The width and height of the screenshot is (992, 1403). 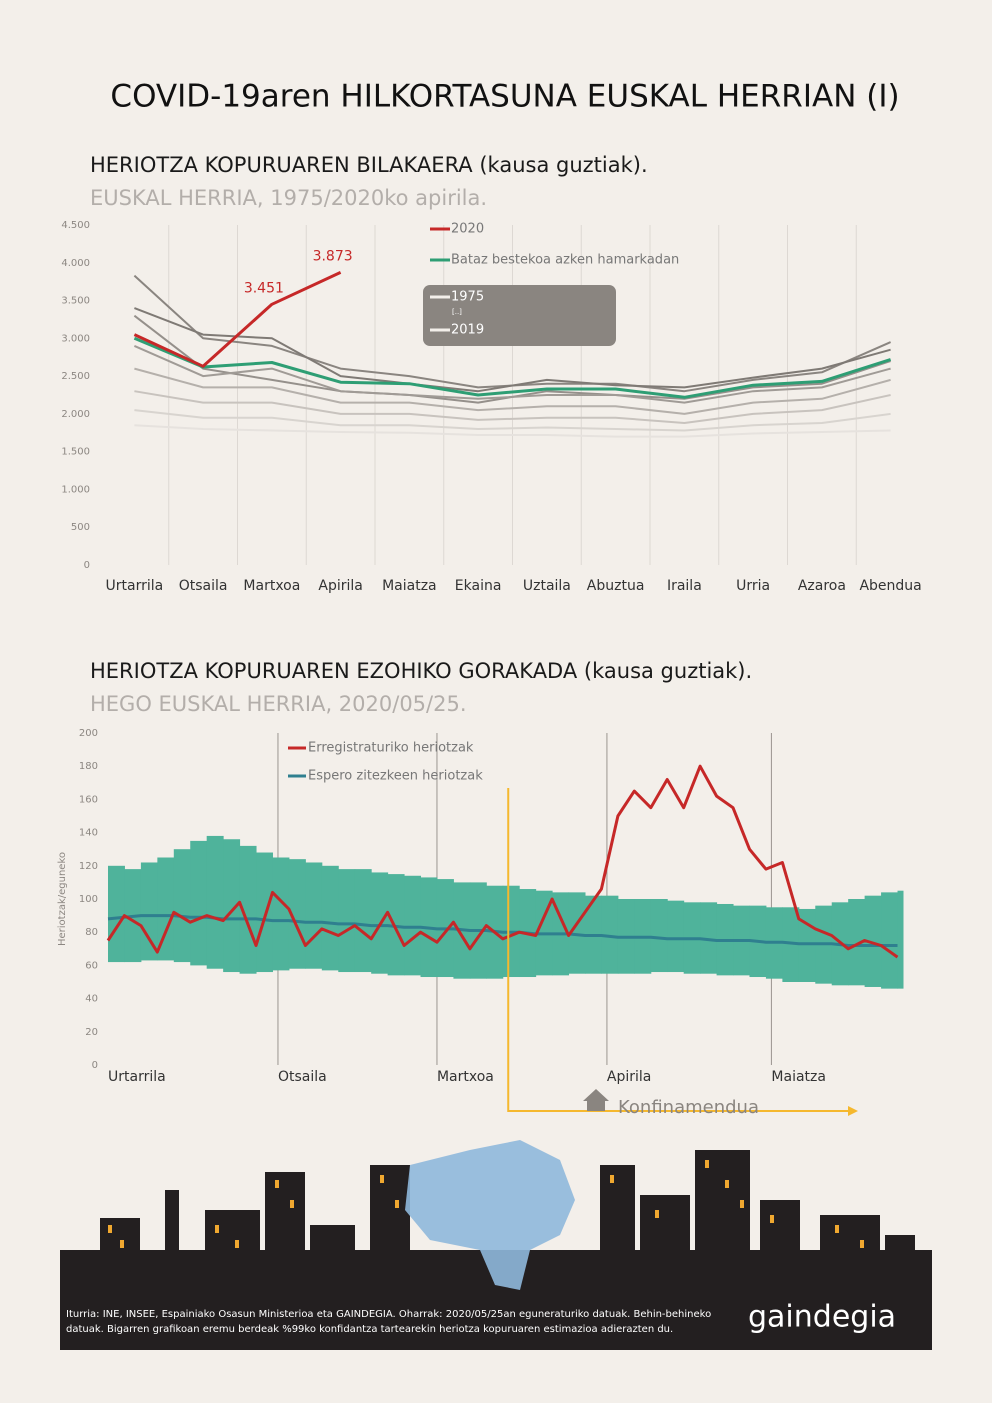 What do you see at coordinates (80, 527) in the screenshot?
I see `y-tick-label: 500` at bounding box center [80, 527].